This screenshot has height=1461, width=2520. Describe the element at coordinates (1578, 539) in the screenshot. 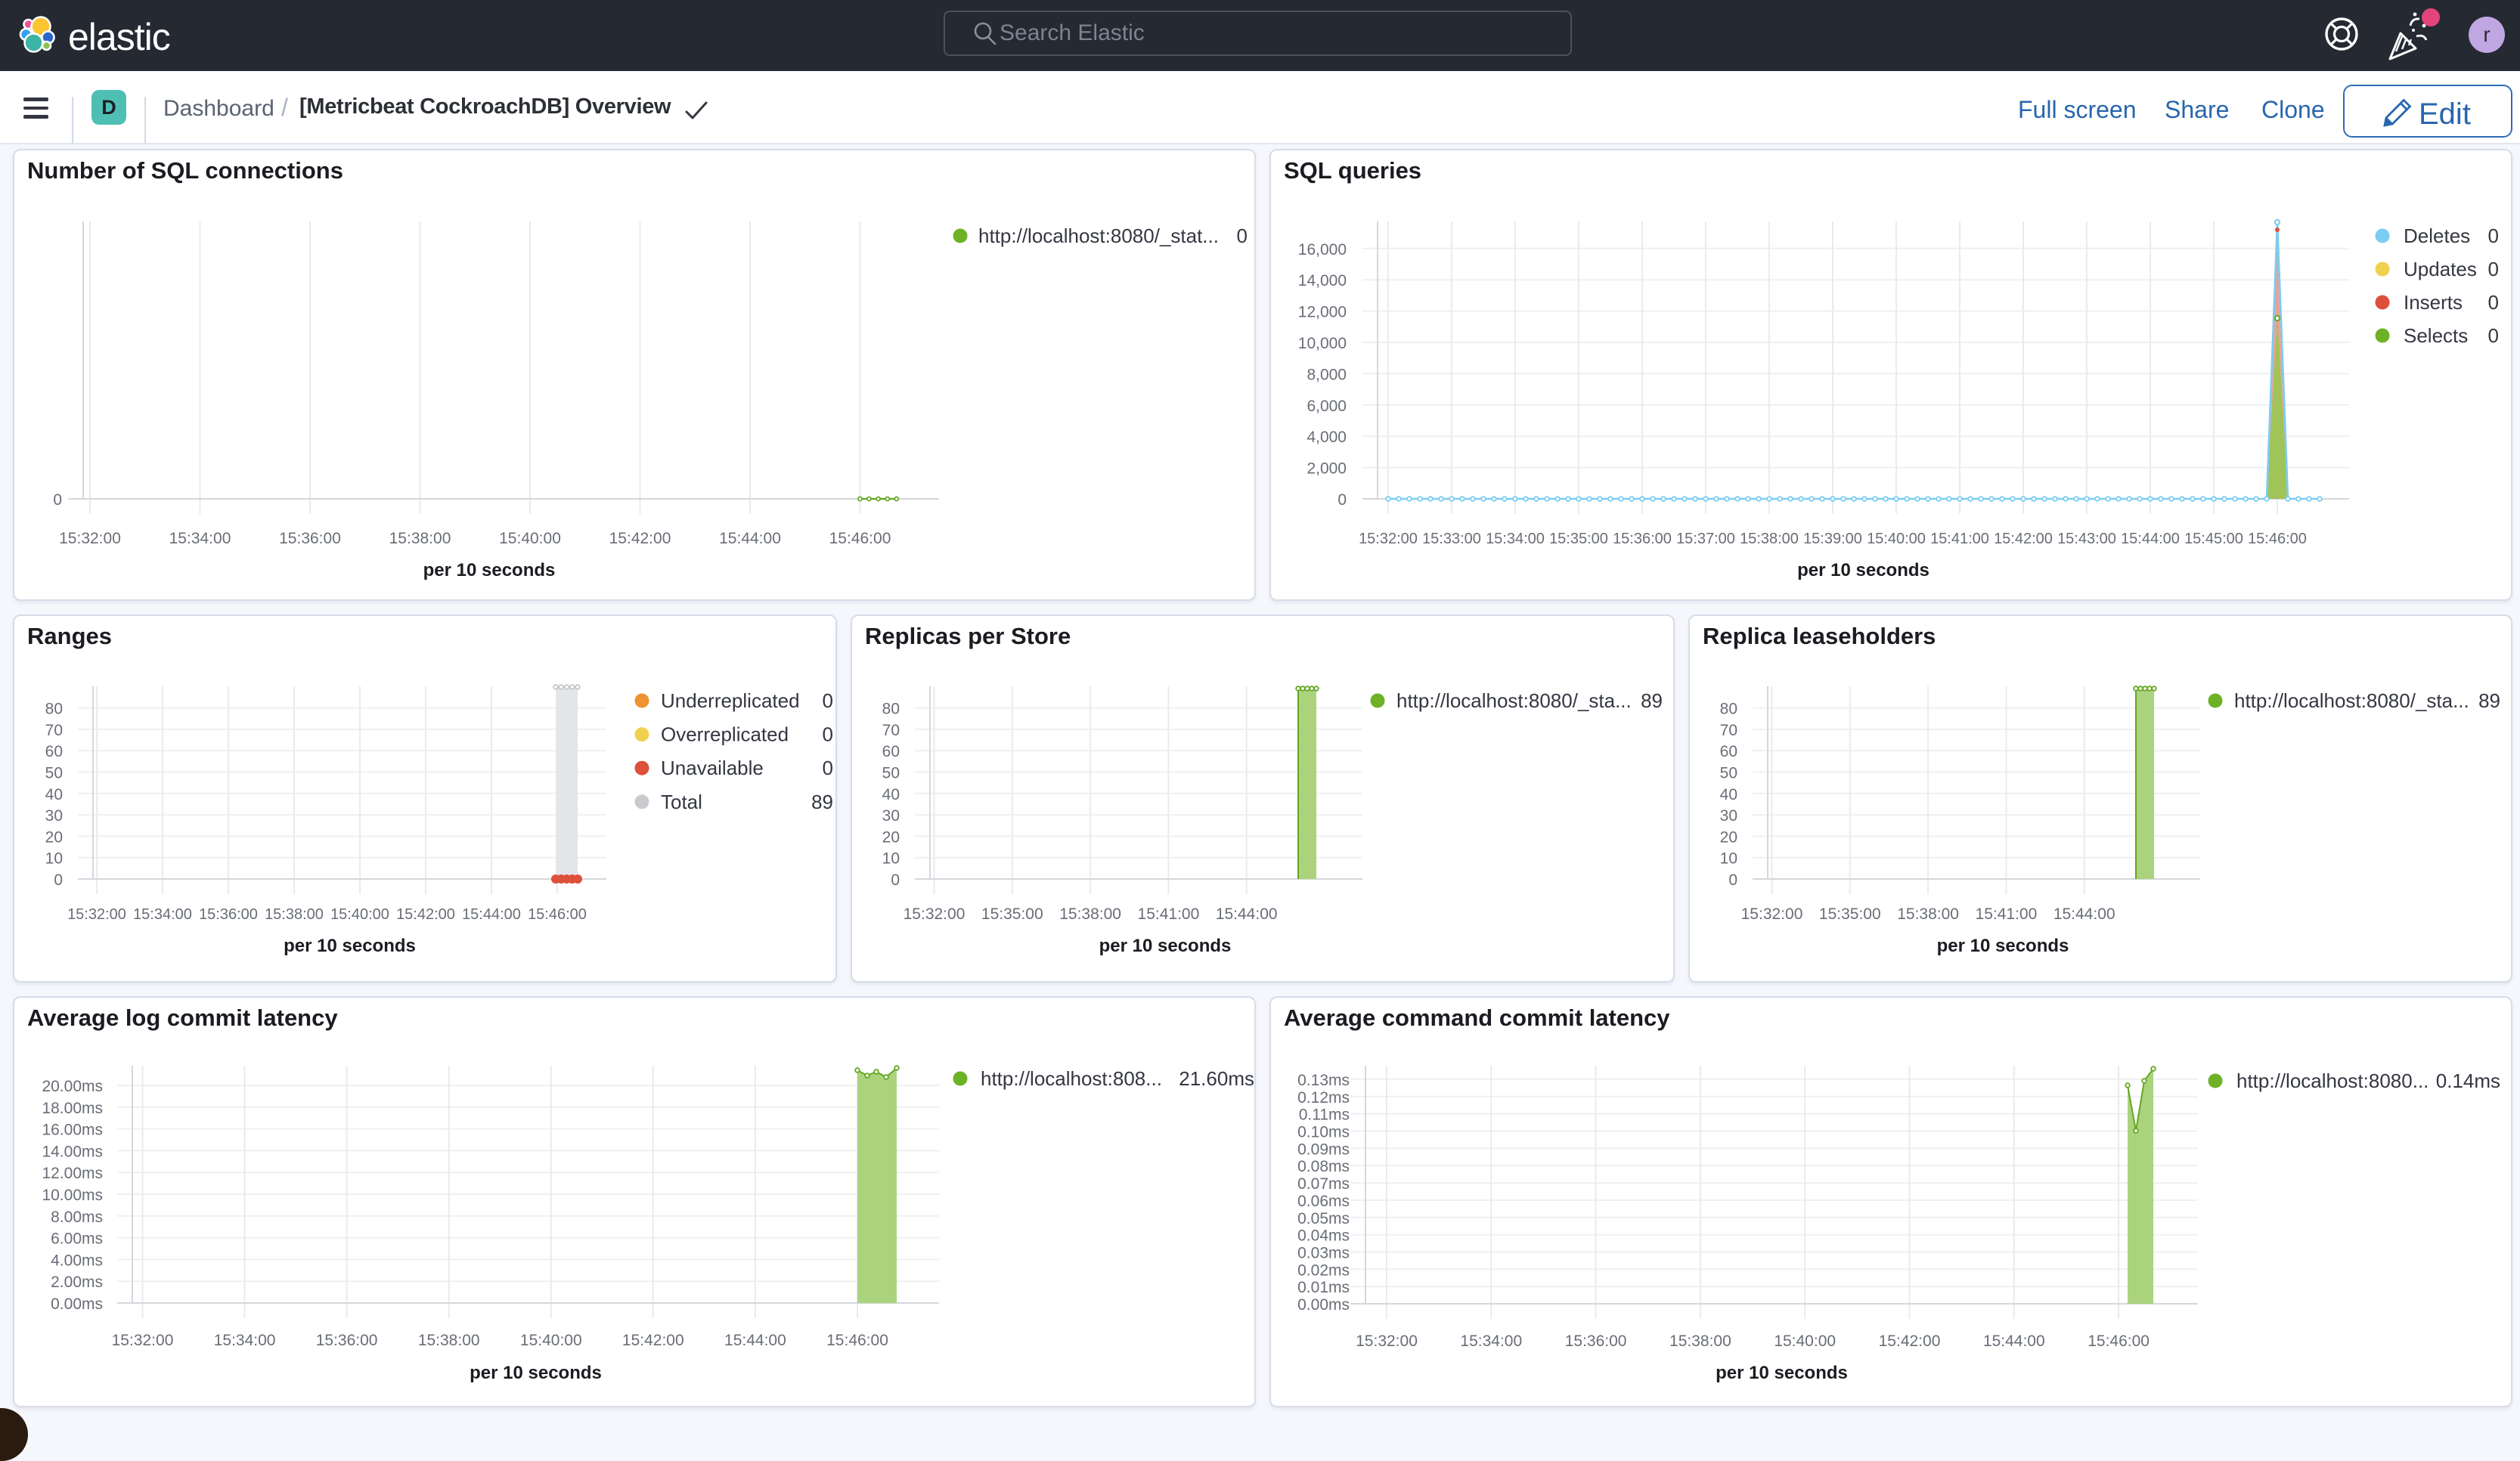

I see `svg-text: 15:35:00` at that location.